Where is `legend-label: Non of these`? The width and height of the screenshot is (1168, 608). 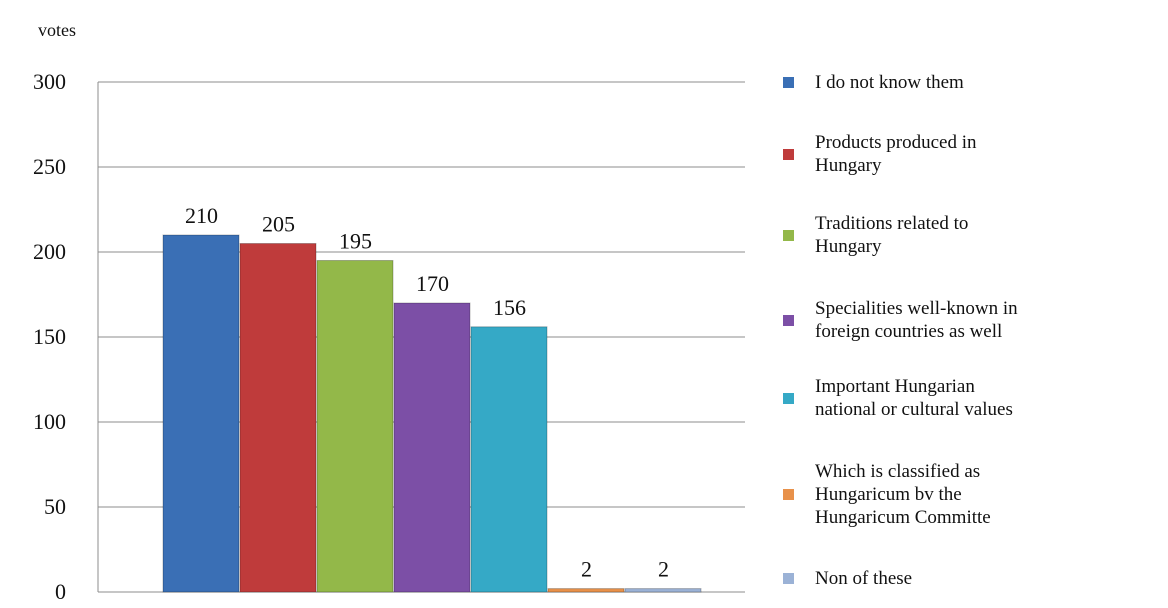
legend-label: Non of these is located at coordinates (864, 578).